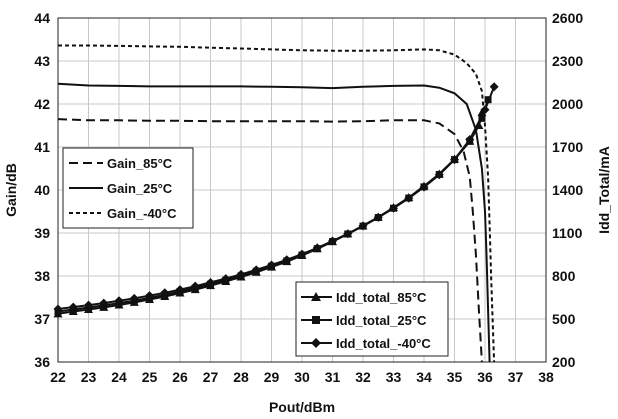 The height and width of the screenshot is (419, 618). What do you see at coordinates (140, 163) in the screenshot?
I see `legend-label-gain-85: Gain_85°C` at bounding box center [140, 163].